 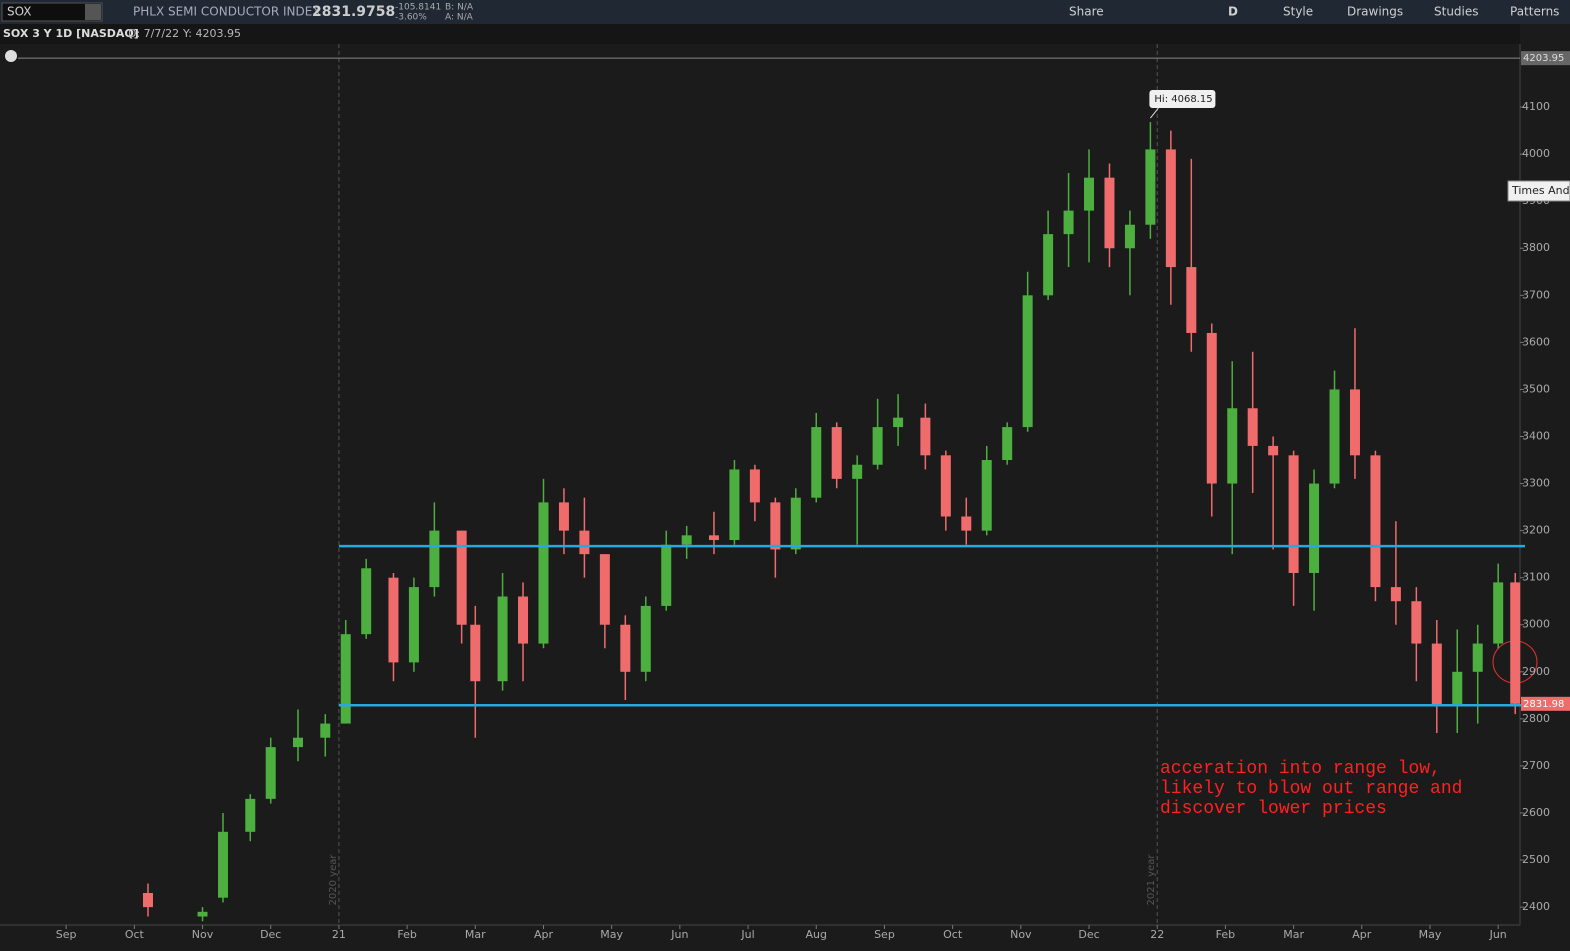 I want to click on last-price-box, so click(x=1545, y=703).